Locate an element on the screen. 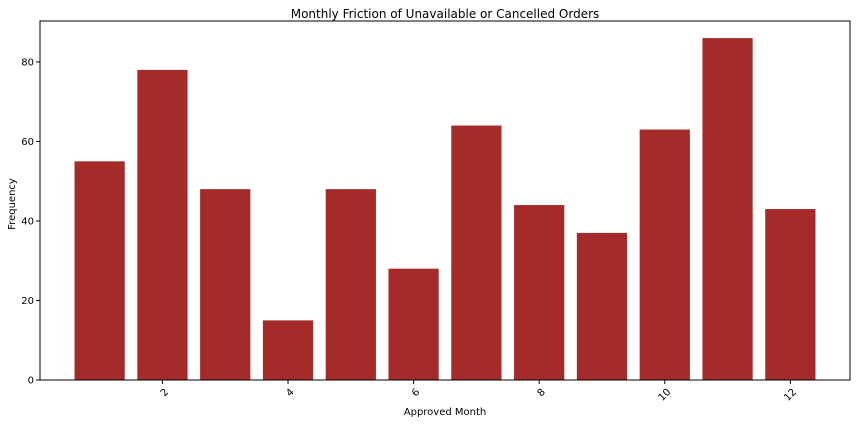 This screenshot has width=856, height=428. x-tick-label: 4 is located at coordinates (290, 393).